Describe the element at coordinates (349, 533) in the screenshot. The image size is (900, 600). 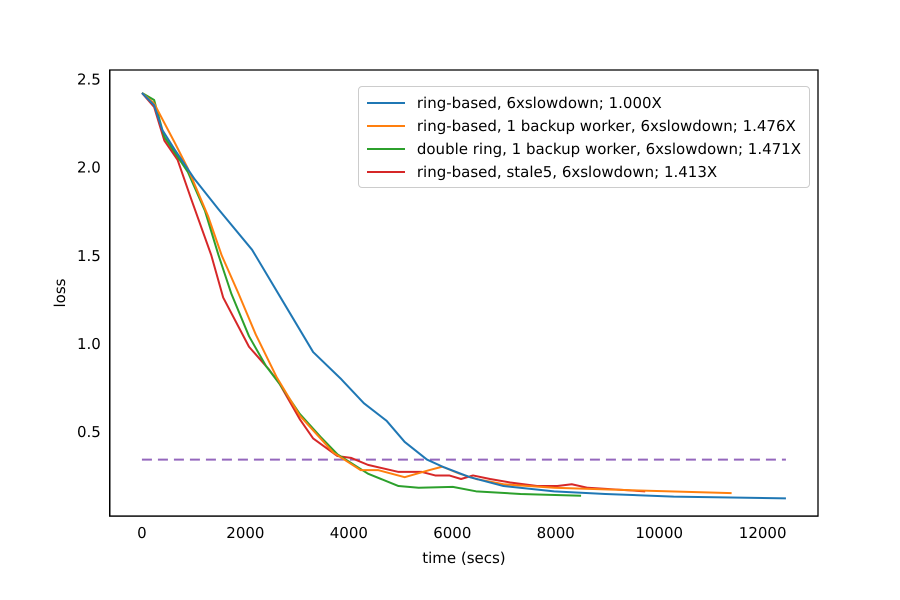
I see `x-tick-label: 4000` at that location.